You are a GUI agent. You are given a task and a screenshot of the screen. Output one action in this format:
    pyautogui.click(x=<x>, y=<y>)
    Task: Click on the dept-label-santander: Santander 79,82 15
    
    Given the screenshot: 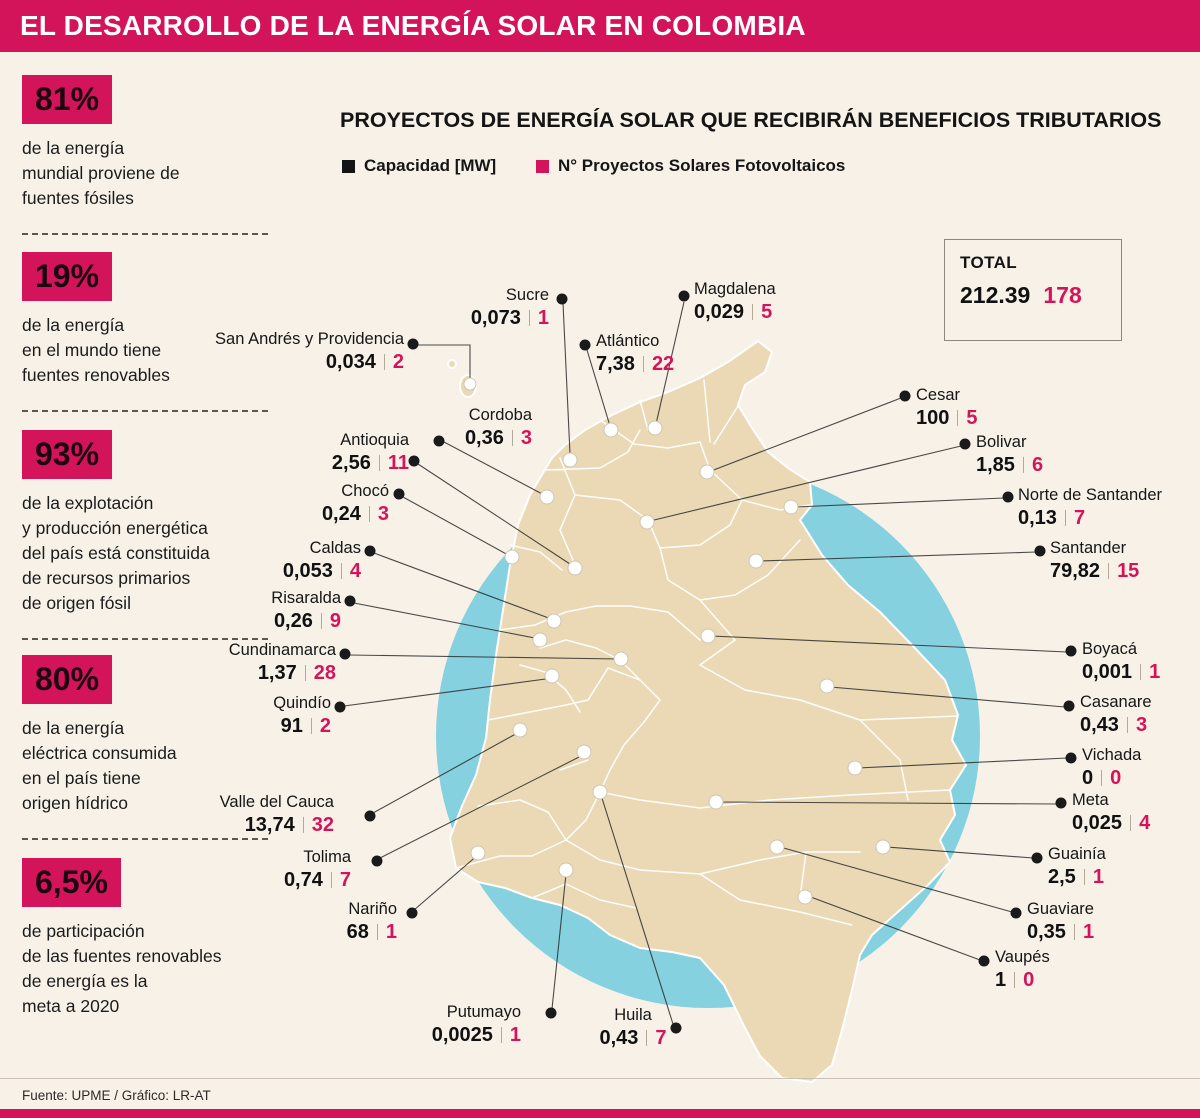 What is the action you would take?
    pyautogui.click(x=1095, y=560)
    